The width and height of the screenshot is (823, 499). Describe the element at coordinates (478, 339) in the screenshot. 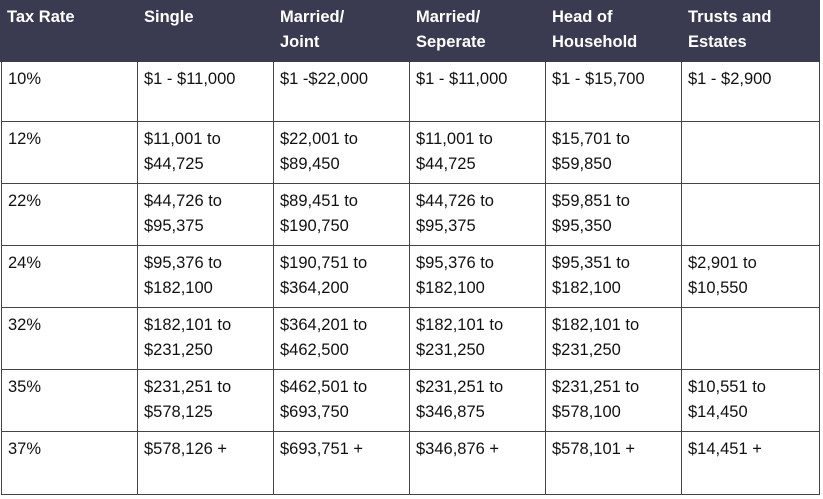

I see `table-cell: $182,101 to $231,250` at that location.